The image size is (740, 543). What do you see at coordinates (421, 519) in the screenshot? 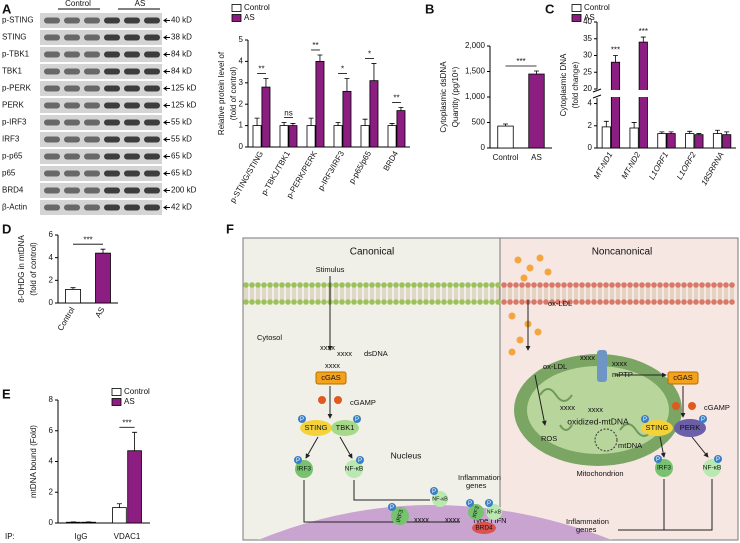
I see `dna-glyph: xxxx` at bounding box center [421, 519].